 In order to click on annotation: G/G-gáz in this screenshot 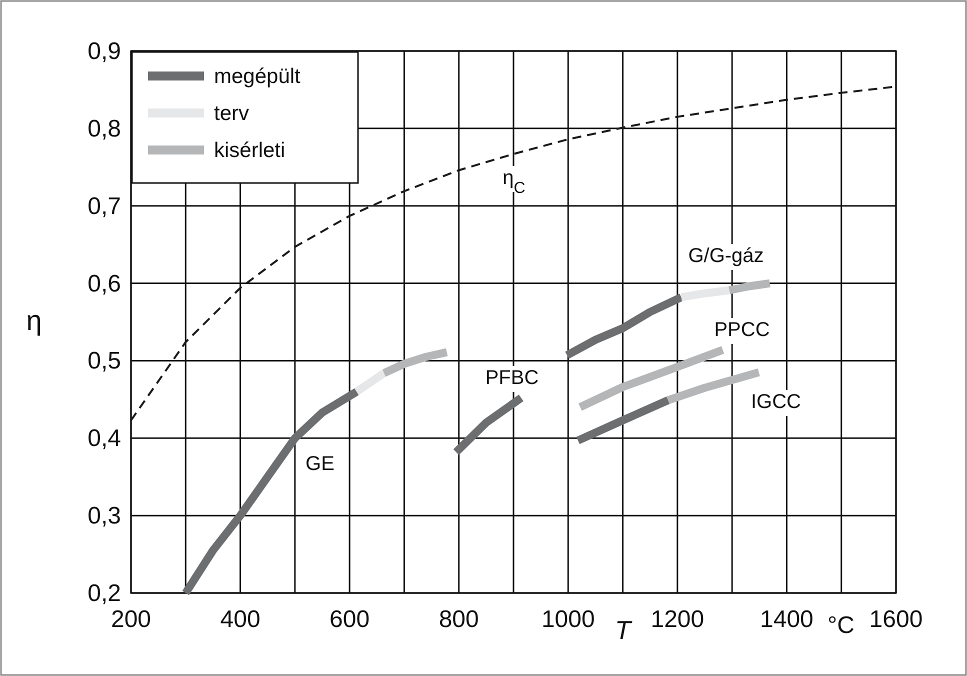, I will do `click(726, 256)`.